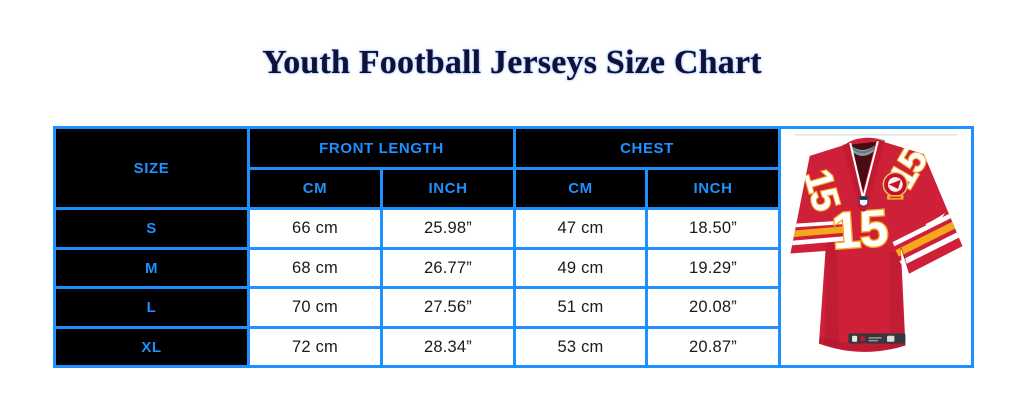  I want to click on back-collar-stripe, so click(864, 149).